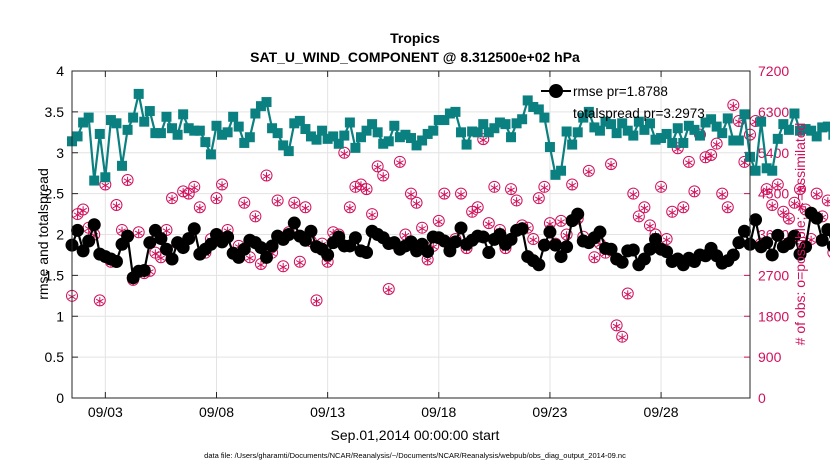 This screenshot has height=475, width=830. Describe the element at coordinates (438, 412) in the screenshot. I see `x-tick-label: 09/18` at that location.